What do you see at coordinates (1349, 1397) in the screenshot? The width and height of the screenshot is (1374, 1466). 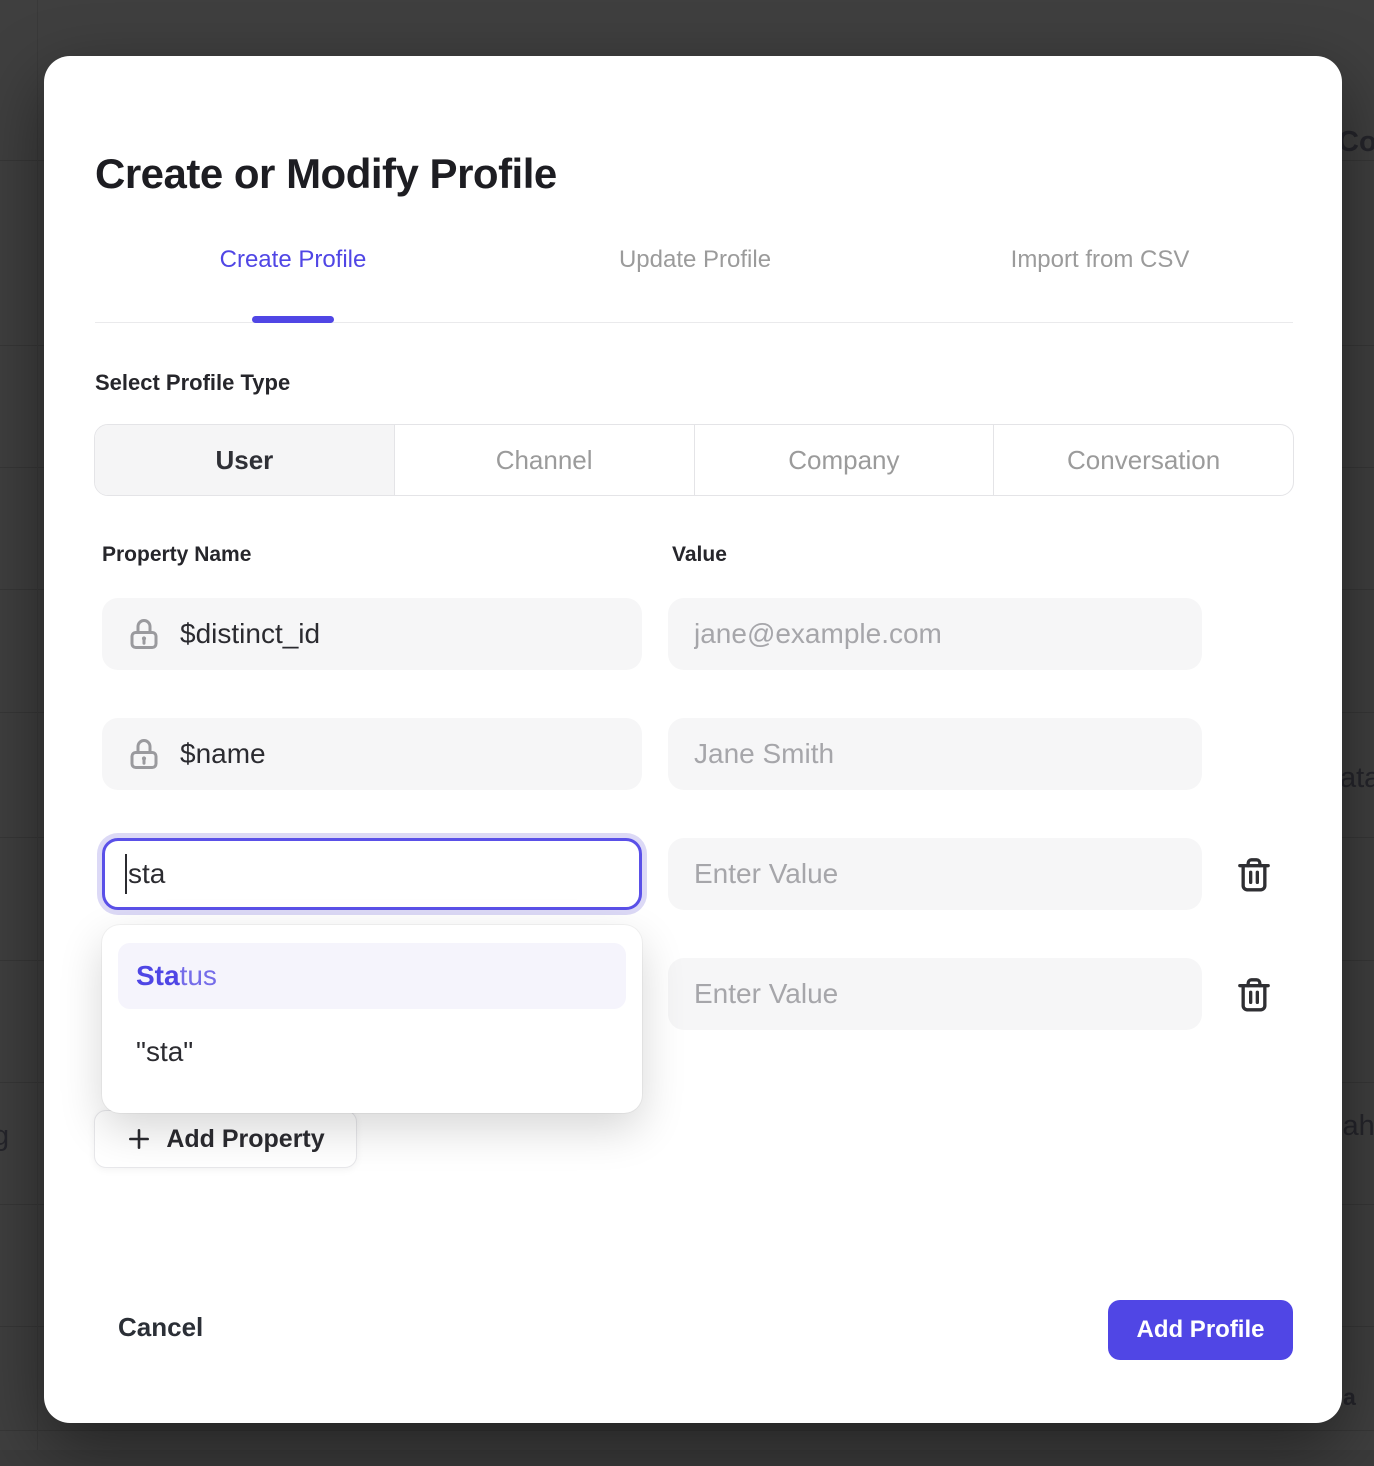 I see `backdrop-text-fragment: a` at bounding box center [1349, 1397].